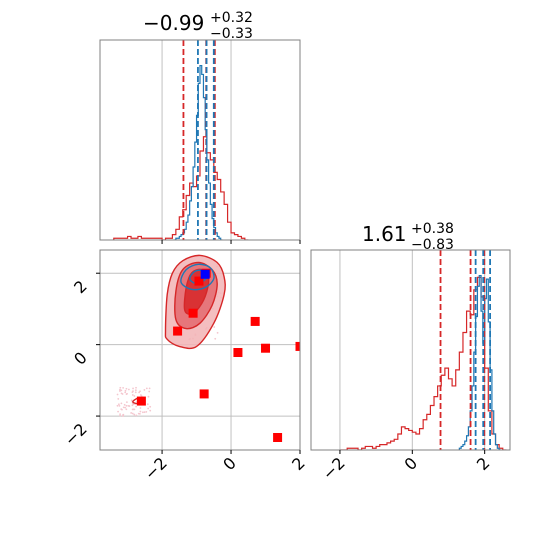  Describe the element at coordinates (384, 234) in the screenshot. I see `title-y-value: 1.61` at that location.